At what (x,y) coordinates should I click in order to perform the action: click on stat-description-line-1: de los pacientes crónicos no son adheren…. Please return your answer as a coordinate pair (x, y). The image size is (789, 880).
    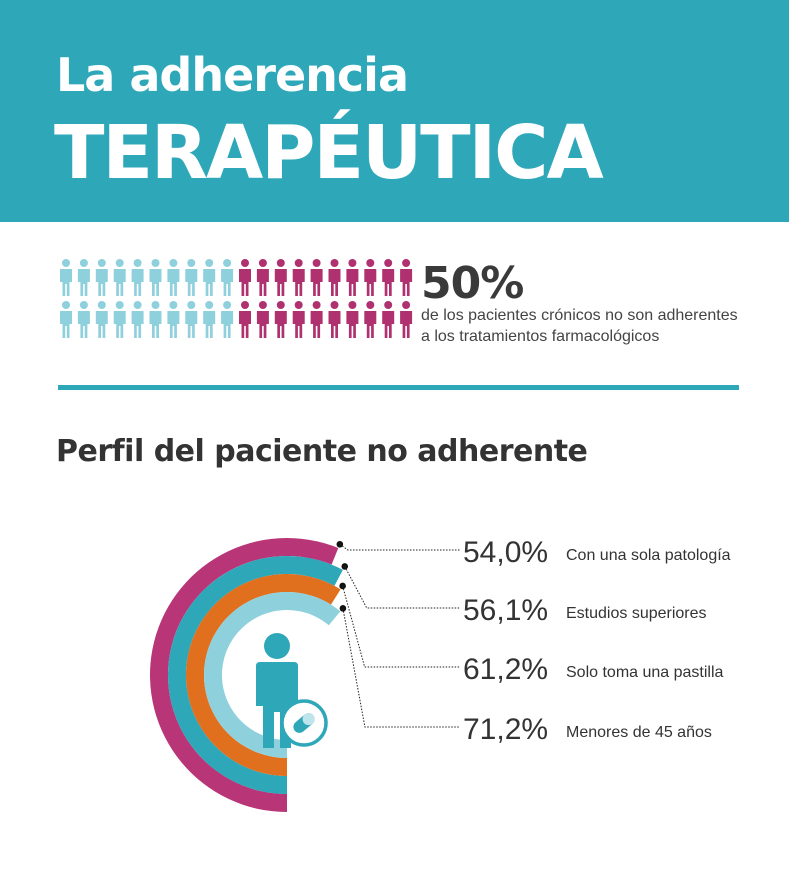
    Looking at the image, I should click on (579, 315).